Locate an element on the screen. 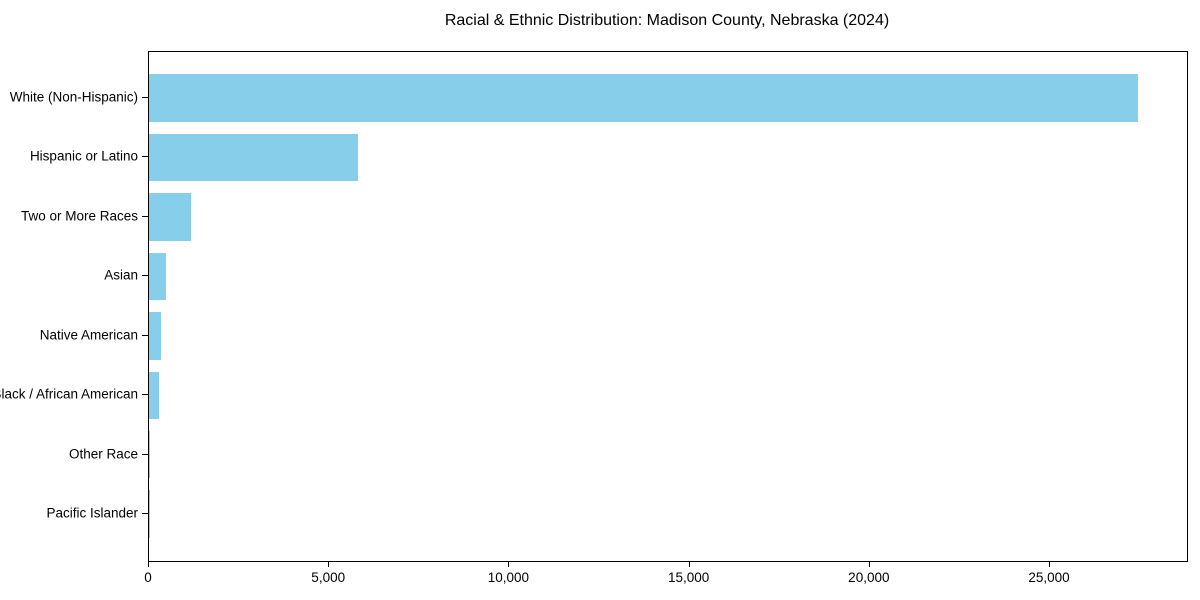 Image resolution: width=1200 pixels, height=600 pixels. bar-pacific-islander is located at coordinates (149, 514).